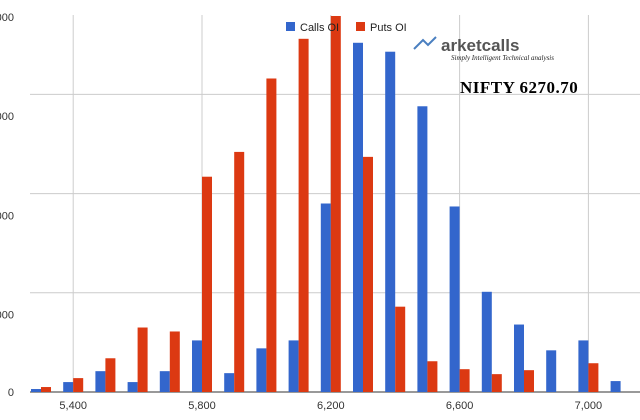 The width and height of the screenshot is (640, 420). What do you see at coordinates (319, 28) in the screenshot?
I see `legend-label: Calls OI` at bounding box center [319, 28].